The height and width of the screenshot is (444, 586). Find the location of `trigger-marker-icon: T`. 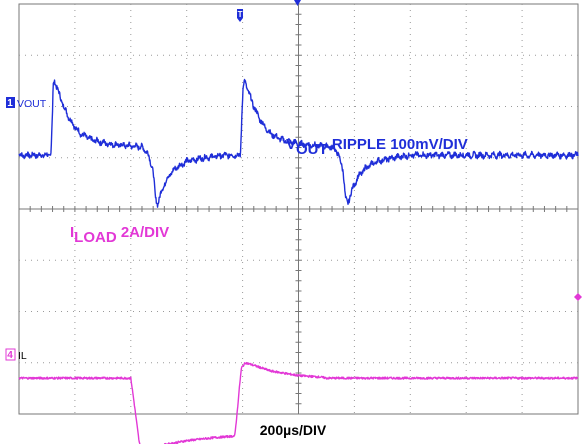

trigger-marker-icon: T is located at coordinates (240, 15).